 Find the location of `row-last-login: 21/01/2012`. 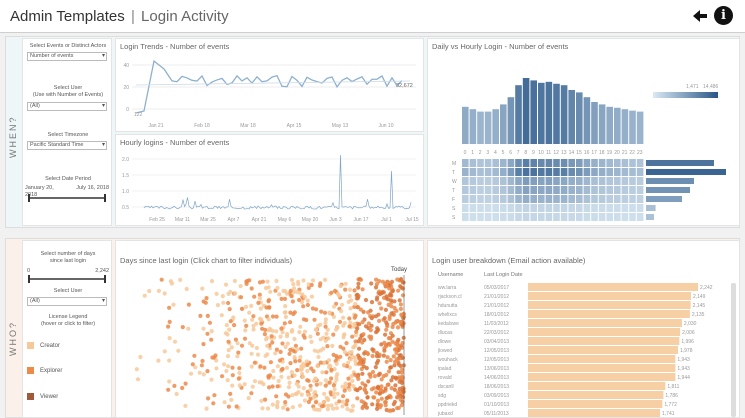

row-last-login: 21/01/2012 is located at coordinates (496, 297).